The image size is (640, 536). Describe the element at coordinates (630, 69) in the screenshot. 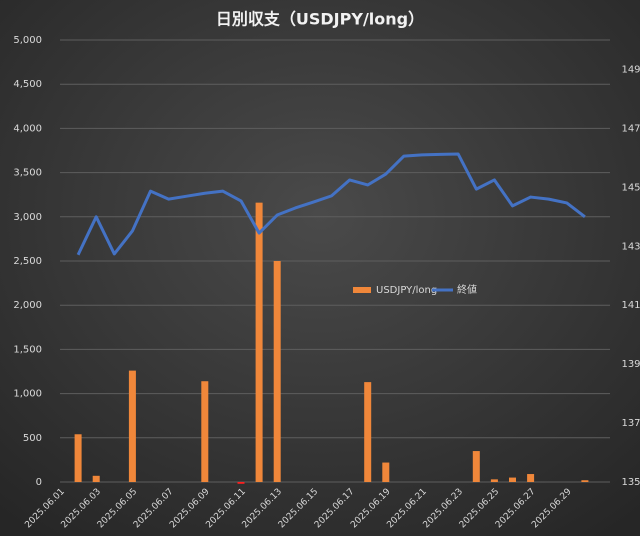

I see `y2-tick-label: 149` at that location.